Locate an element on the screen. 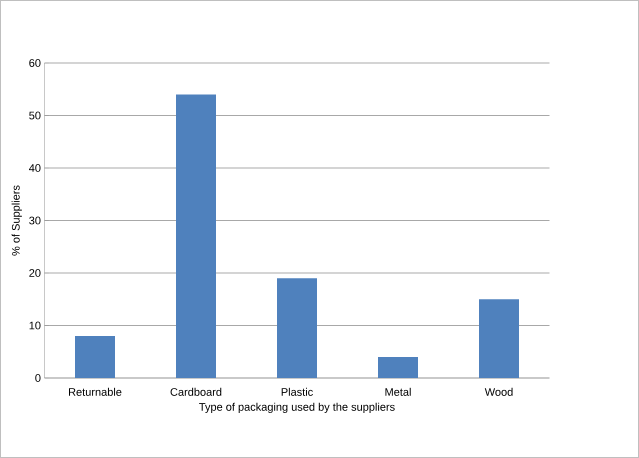  x-tick-label: Returnable is located at coordinates (95, 392).